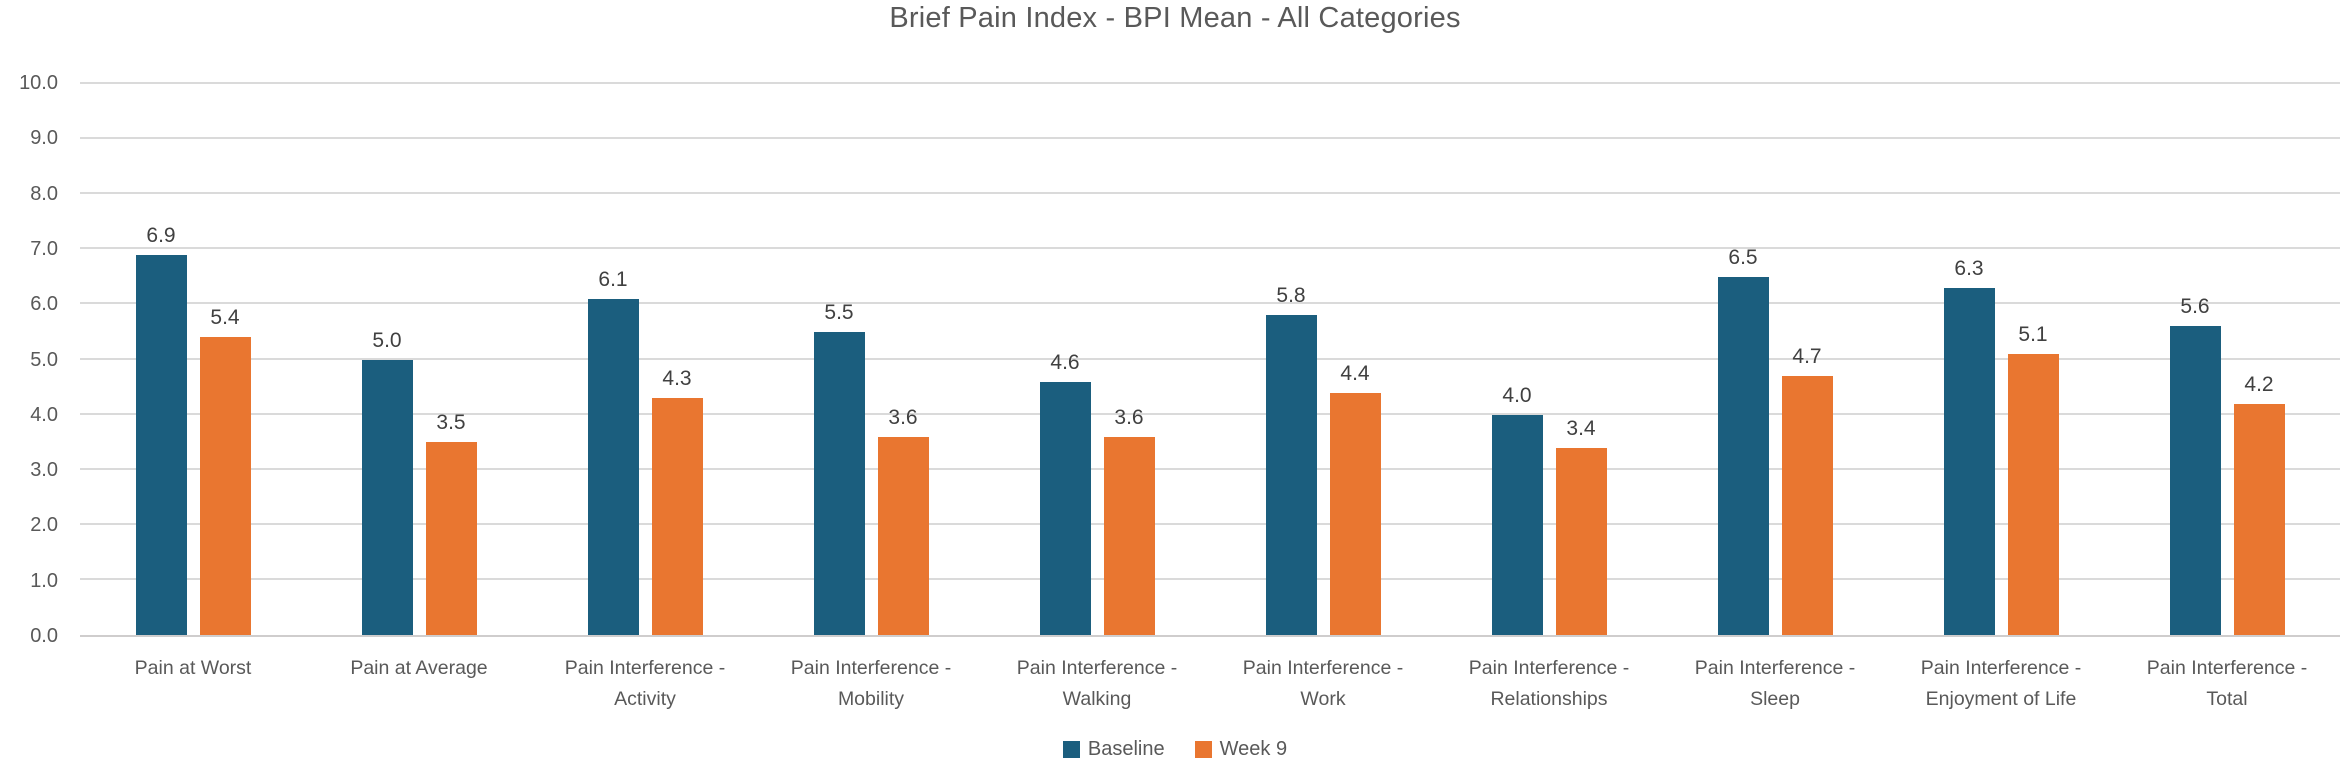  Describe the element at coordinates (1517, 509) in the screenshot. I see `bar-baseline: 4.0` at that location.